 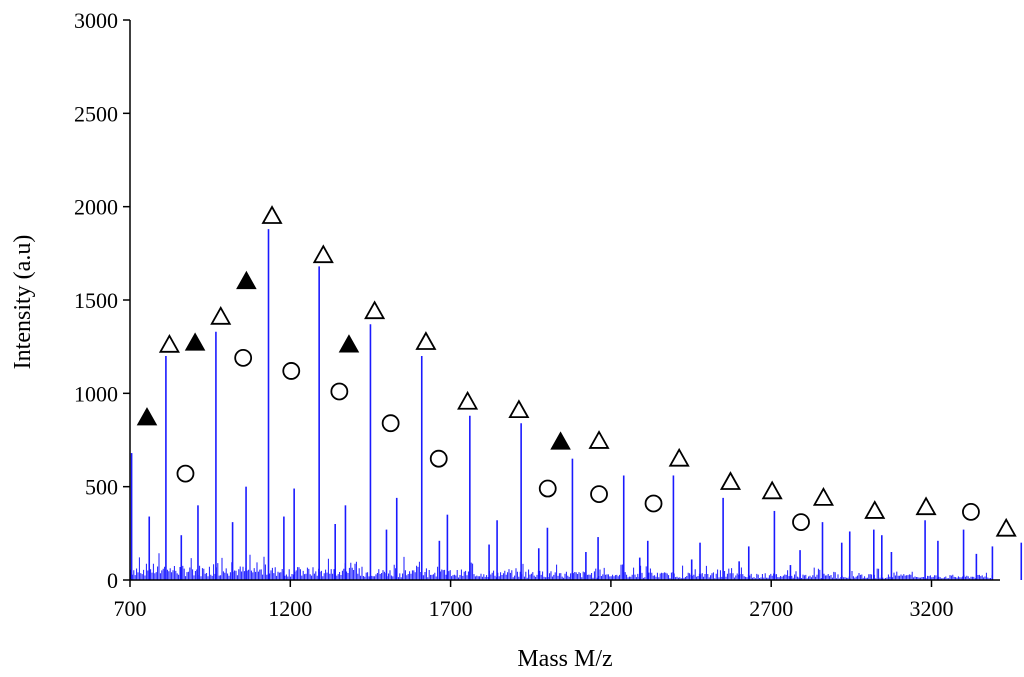 I want to click on x-axis-title: Mass M/z, so click(x=564, y=659).